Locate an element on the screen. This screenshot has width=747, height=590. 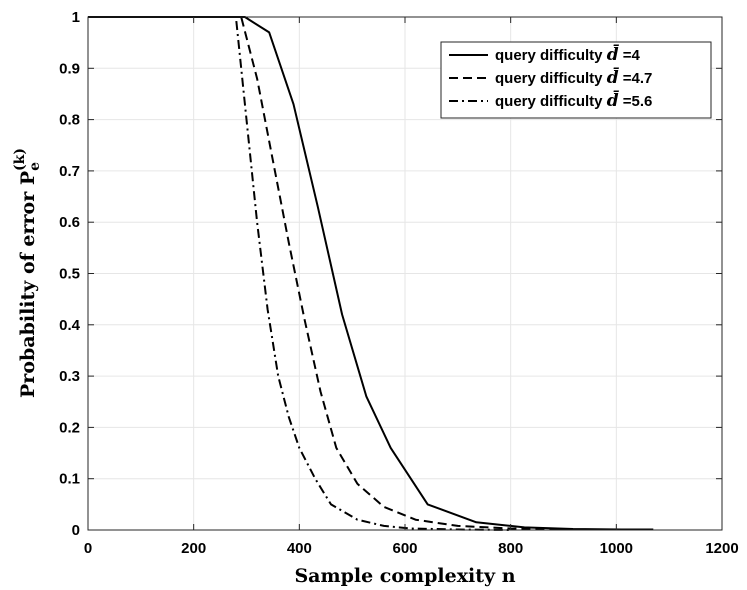
x-tick-label: 600 is located at coordinates (404, 548).